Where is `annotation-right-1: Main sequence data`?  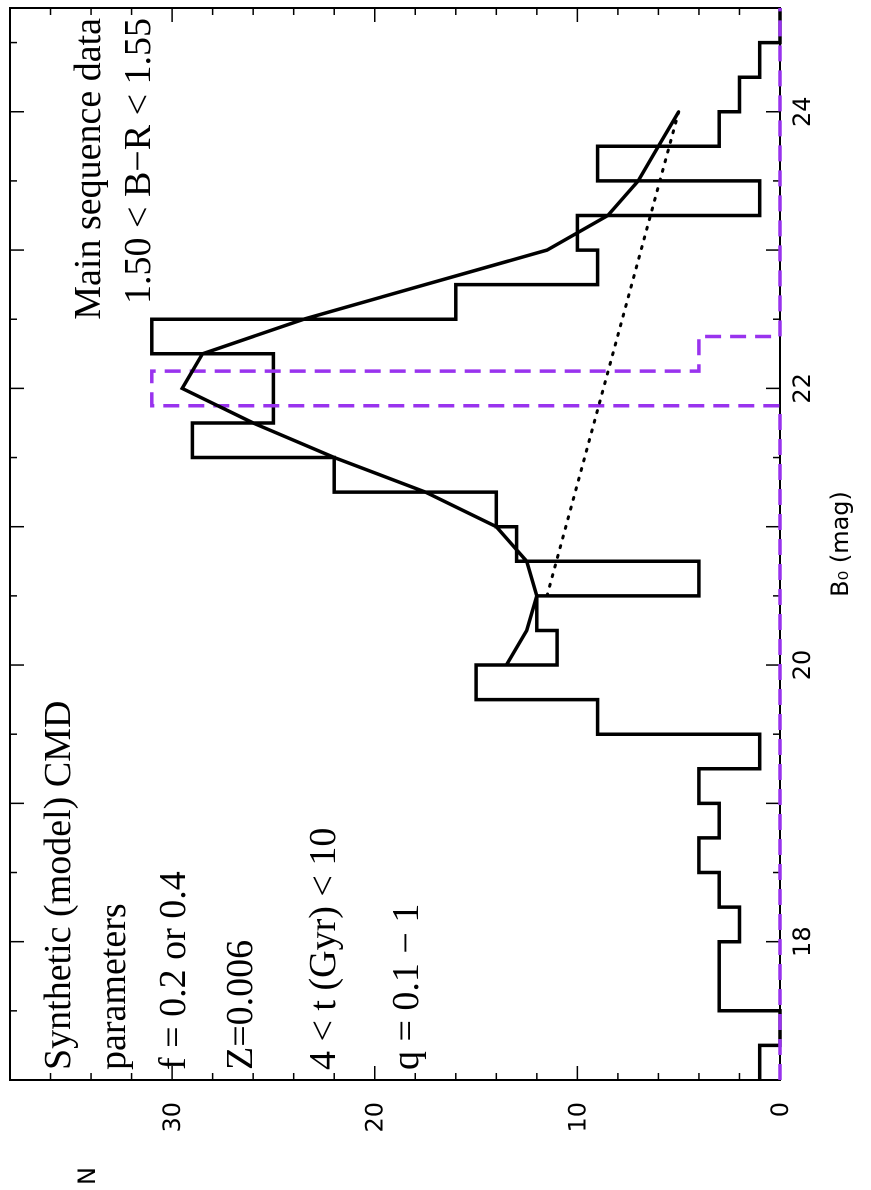 annotation-right-1: Main sequence data is located at coordinates (88, 169).